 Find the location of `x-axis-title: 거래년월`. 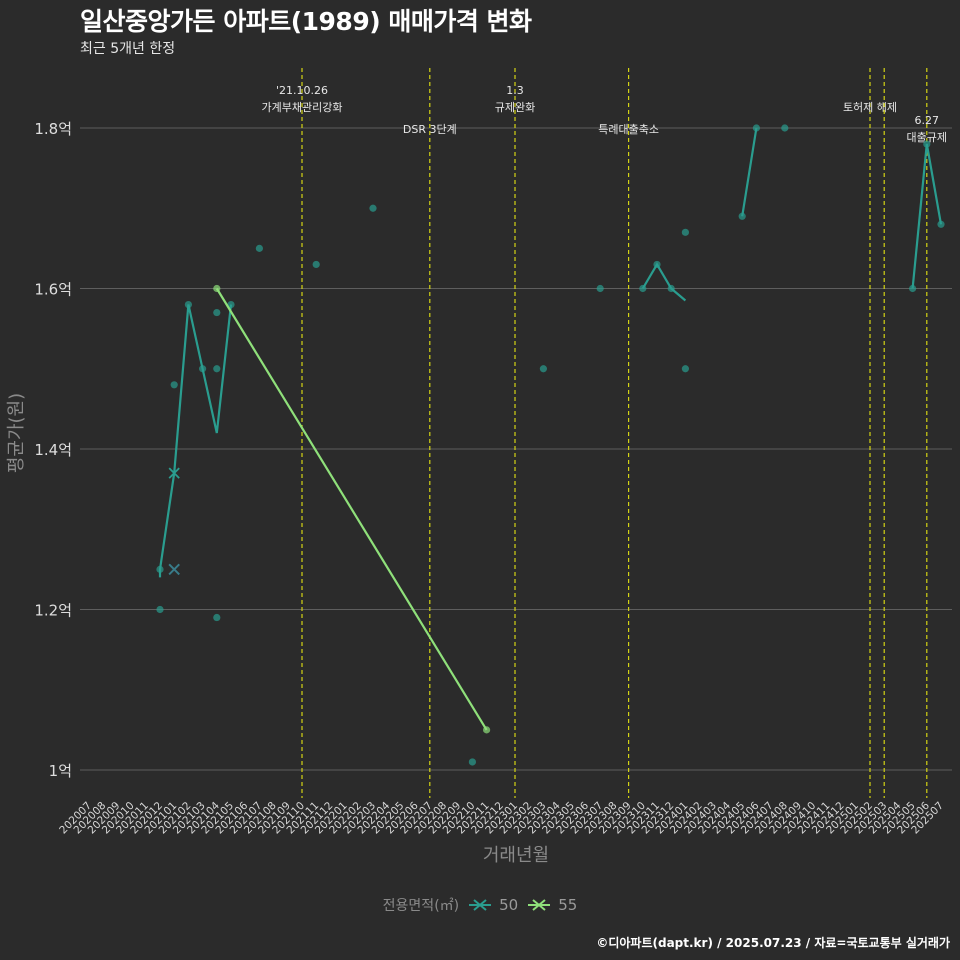

x-axis-title: 거래년월 is located at coordinates (516, 855).